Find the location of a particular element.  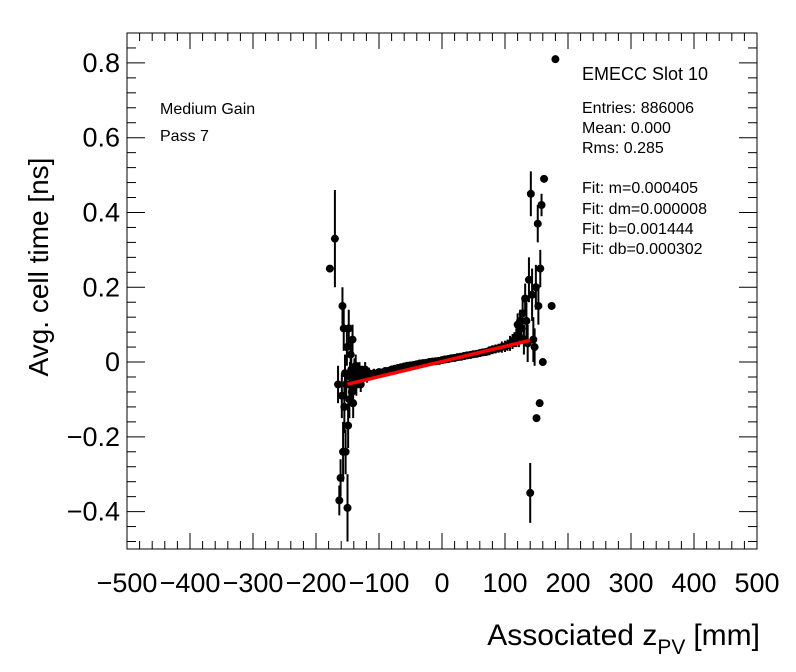

x-tick-label: 400 is located at coordinates (693, 583).